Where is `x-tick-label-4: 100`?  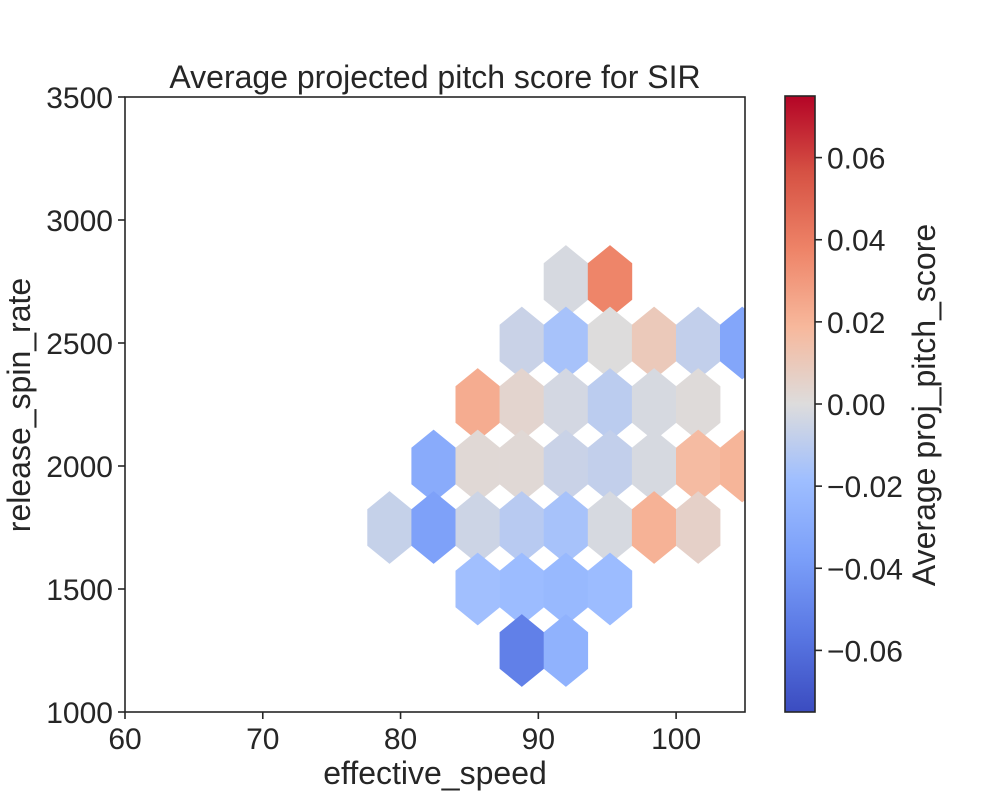
x-tick-label-4: 100 is located at coordinates (676, 739).